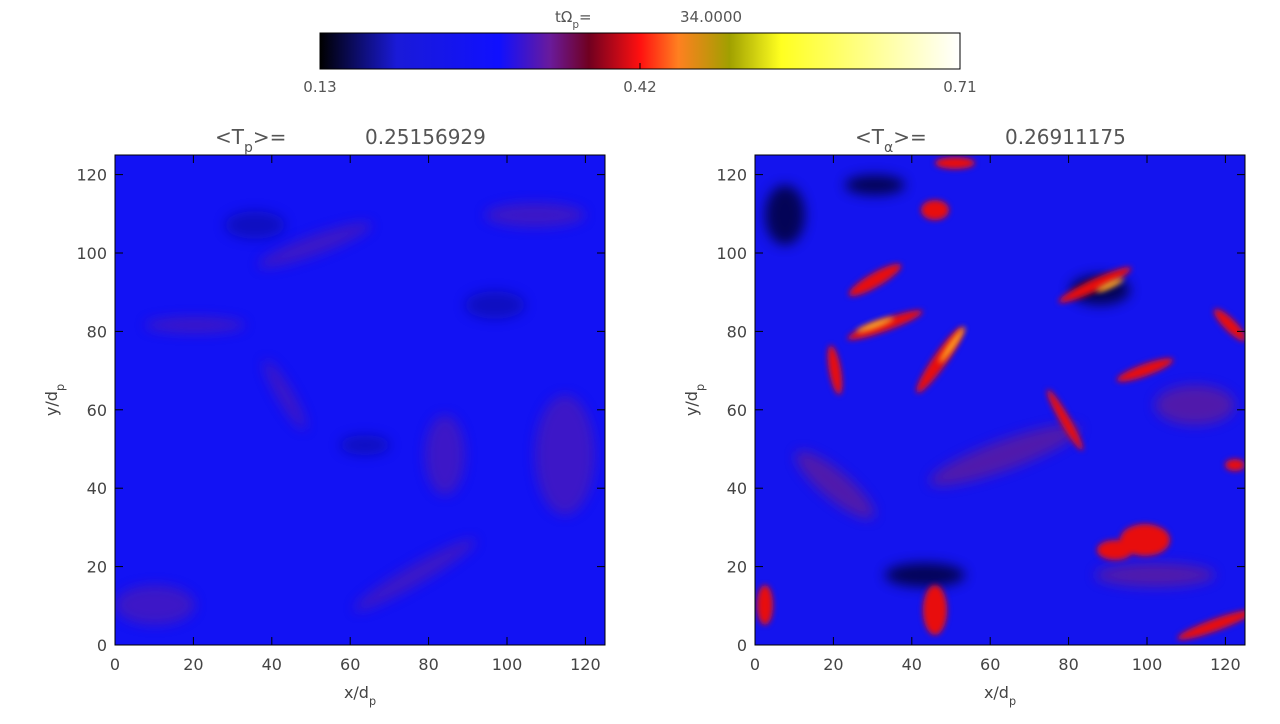 Image resolution: width=1280 pixels, height=724 pixels. What do you see at coordinates (711, 17) in the screenshot?
I see `time-value: 34.0000` at bounding box center [711, 17].